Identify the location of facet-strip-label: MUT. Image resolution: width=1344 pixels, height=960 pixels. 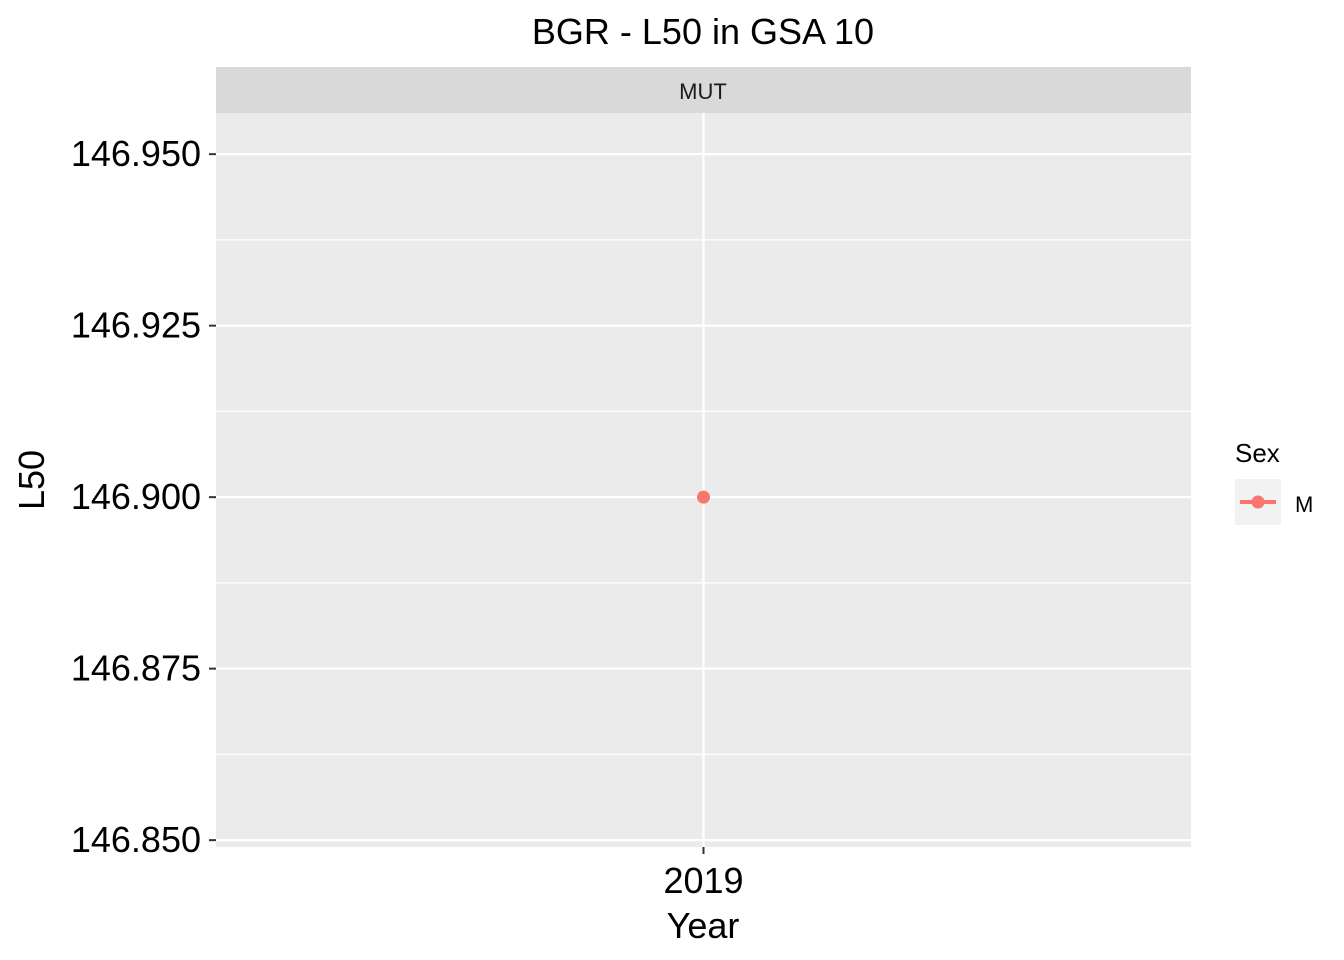
(703, 91).